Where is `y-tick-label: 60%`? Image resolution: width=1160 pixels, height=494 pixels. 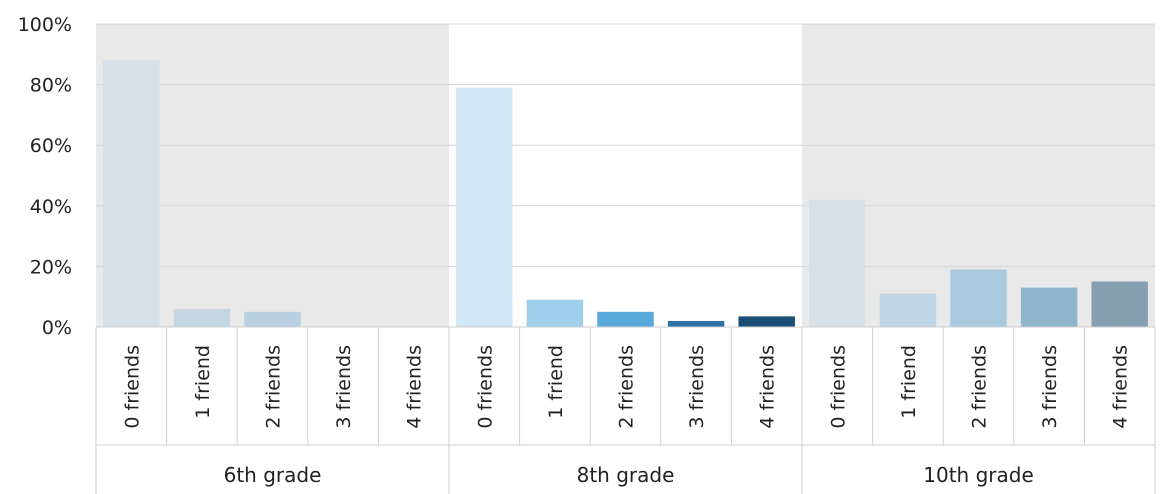
y-tick-label: 60% is located at coordinates (51, 146).